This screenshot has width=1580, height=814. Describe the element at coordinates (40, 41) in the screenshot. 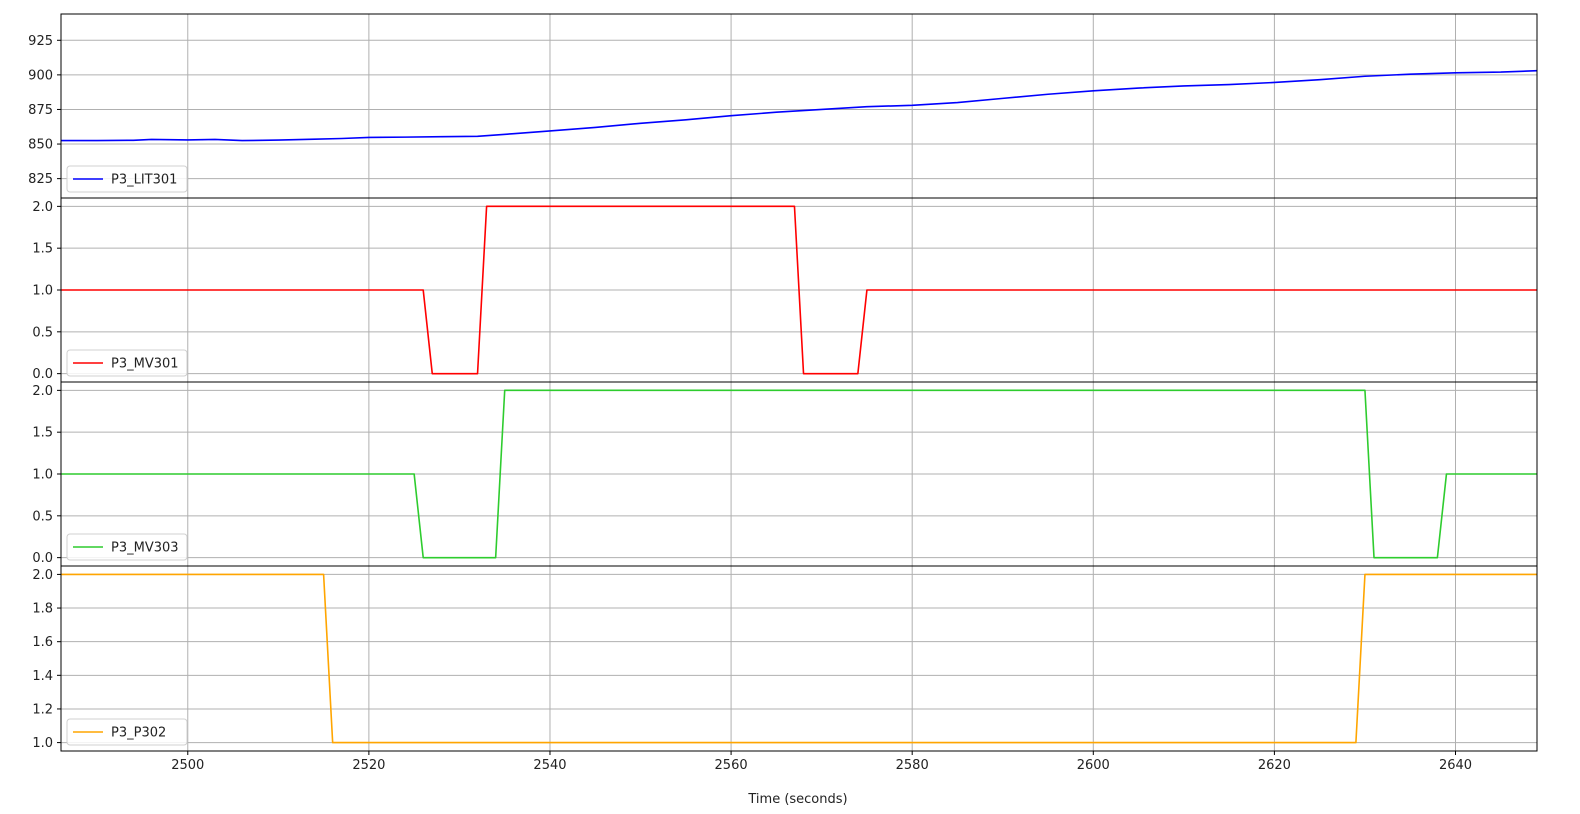

I see `y-tick-label: 925` at that location.